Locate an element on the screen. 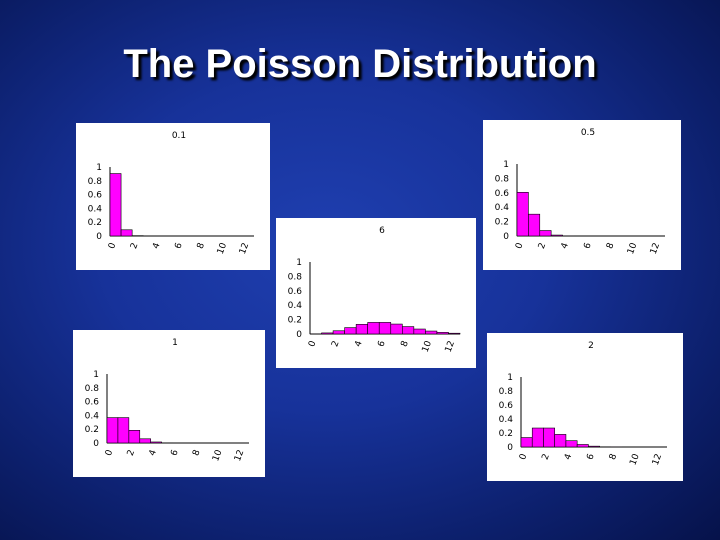 The width and height of the screenshot is (720, 540). poisson-chart-lambda-2: 2 1 0.8 0.6 0.4 0.2 00 2 4 6 8 10 12 is located at coordinates (583, 404).